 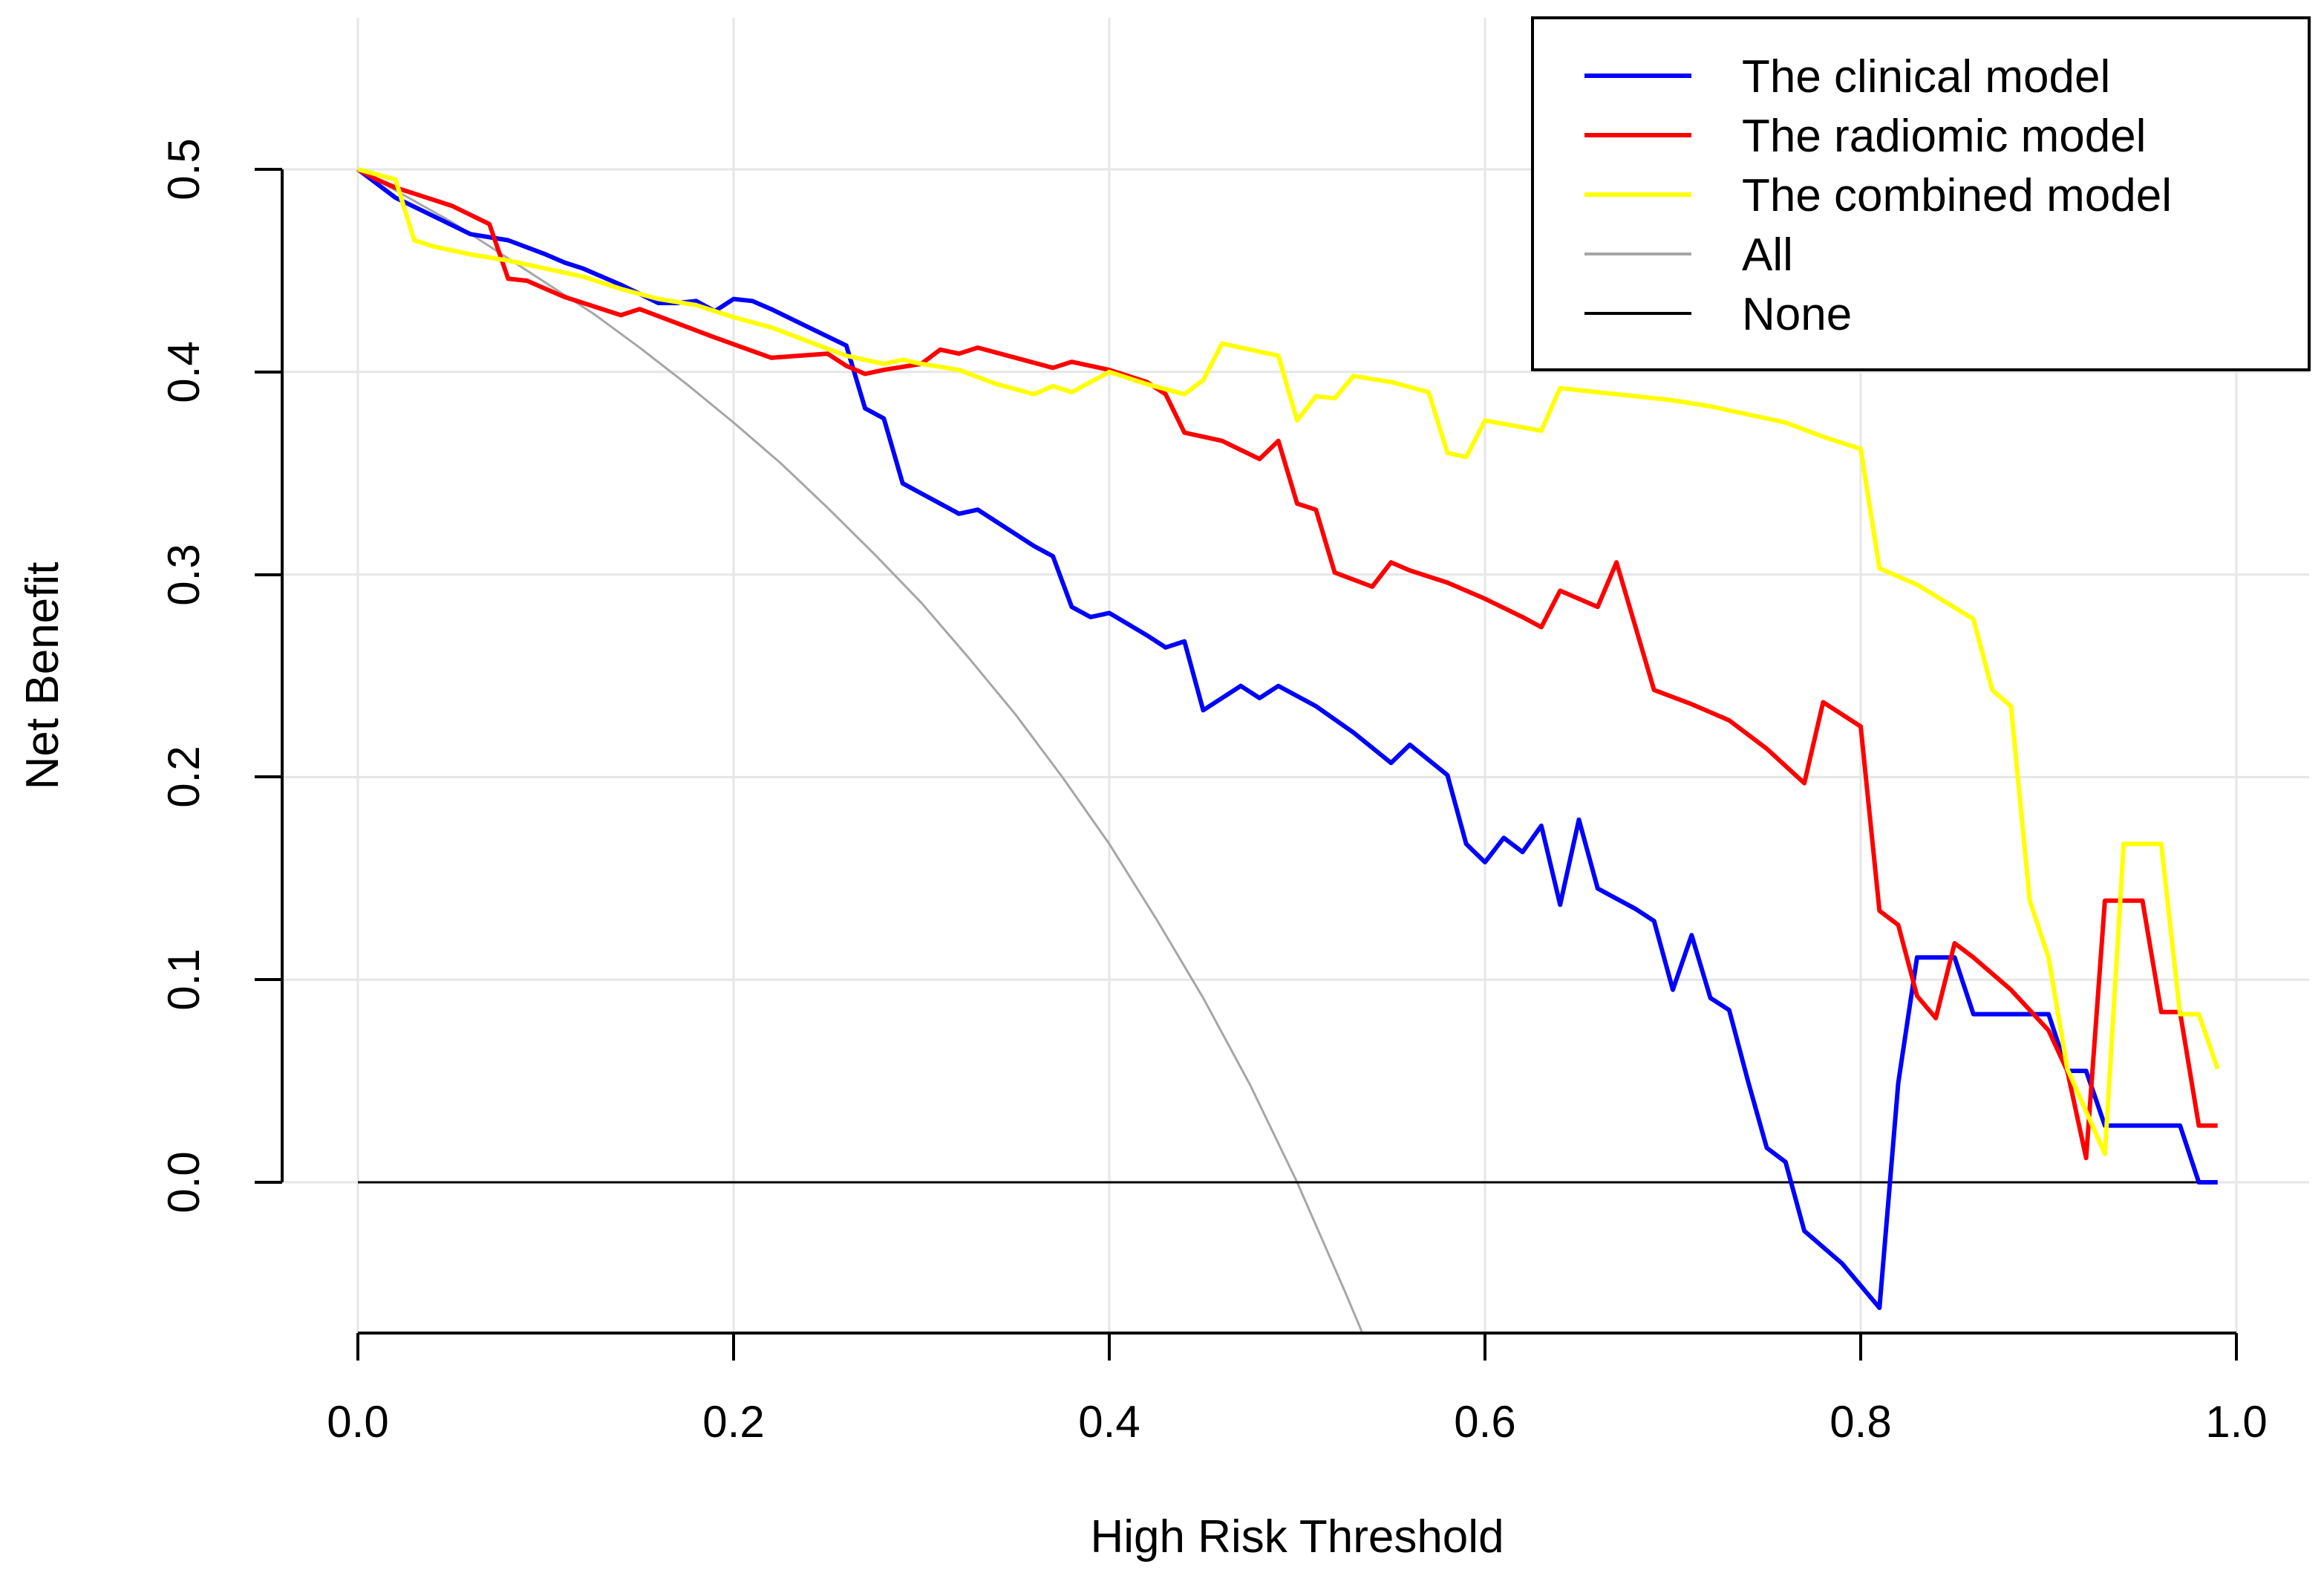 I want to click on legend-label-all: All, so click(x=1767, y=255).